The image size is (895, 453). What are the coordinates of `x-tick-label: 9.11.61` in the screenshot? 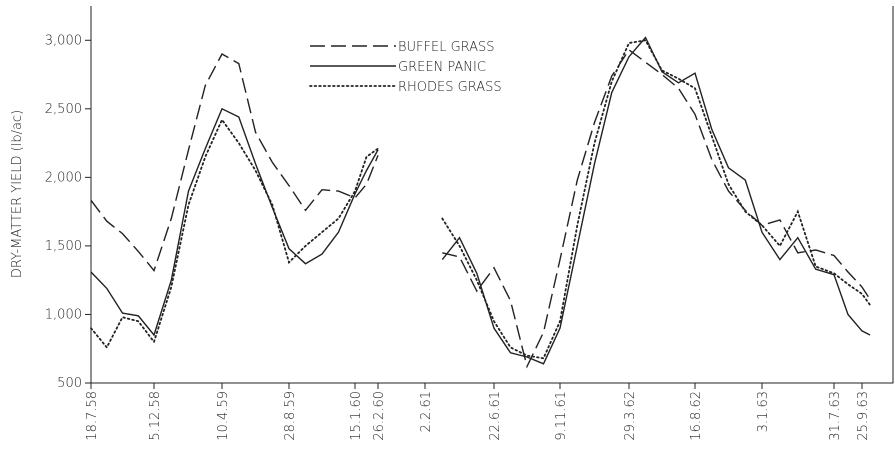 It's located at (561, 416).